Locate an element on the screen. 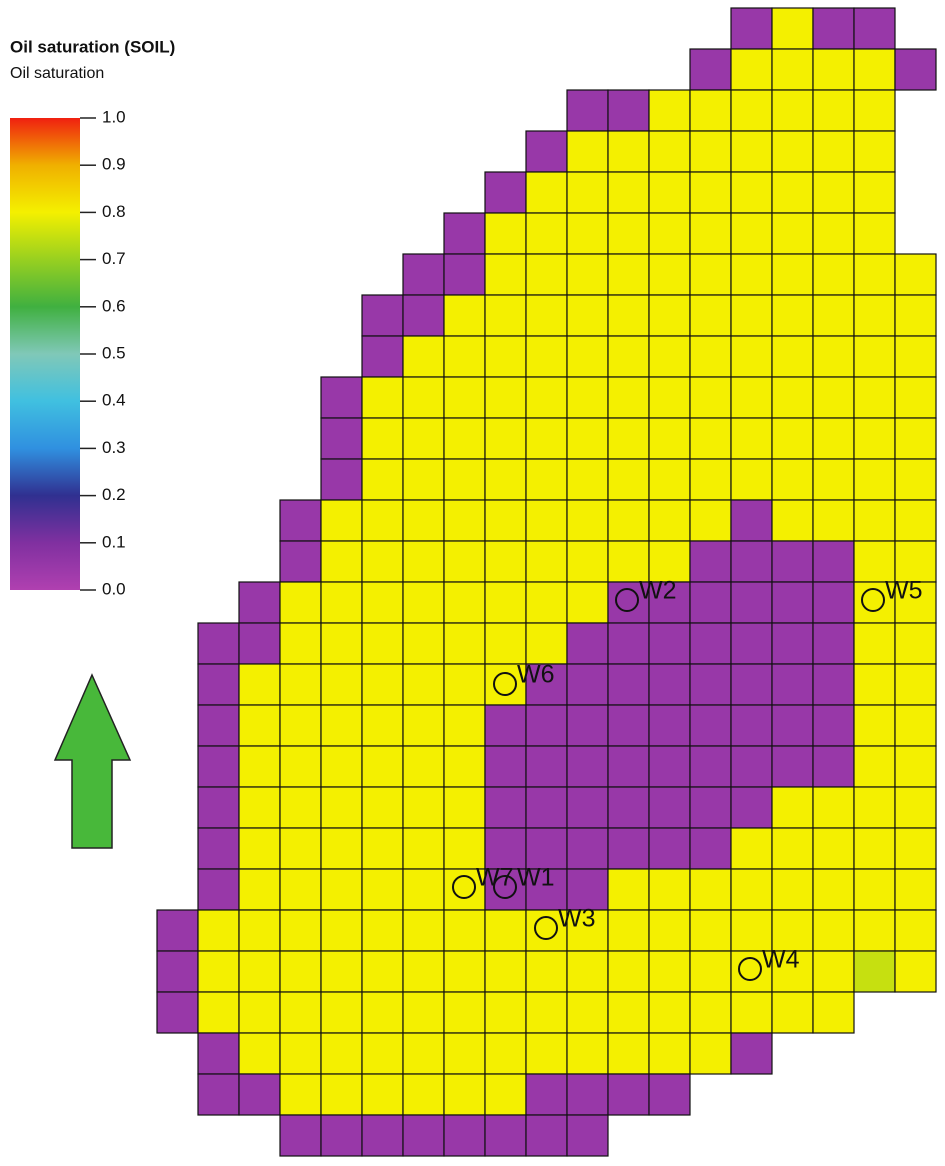 The width and height of the screenshot is (945, 1166). well-label: W5 is located at coordinates (904, 591).